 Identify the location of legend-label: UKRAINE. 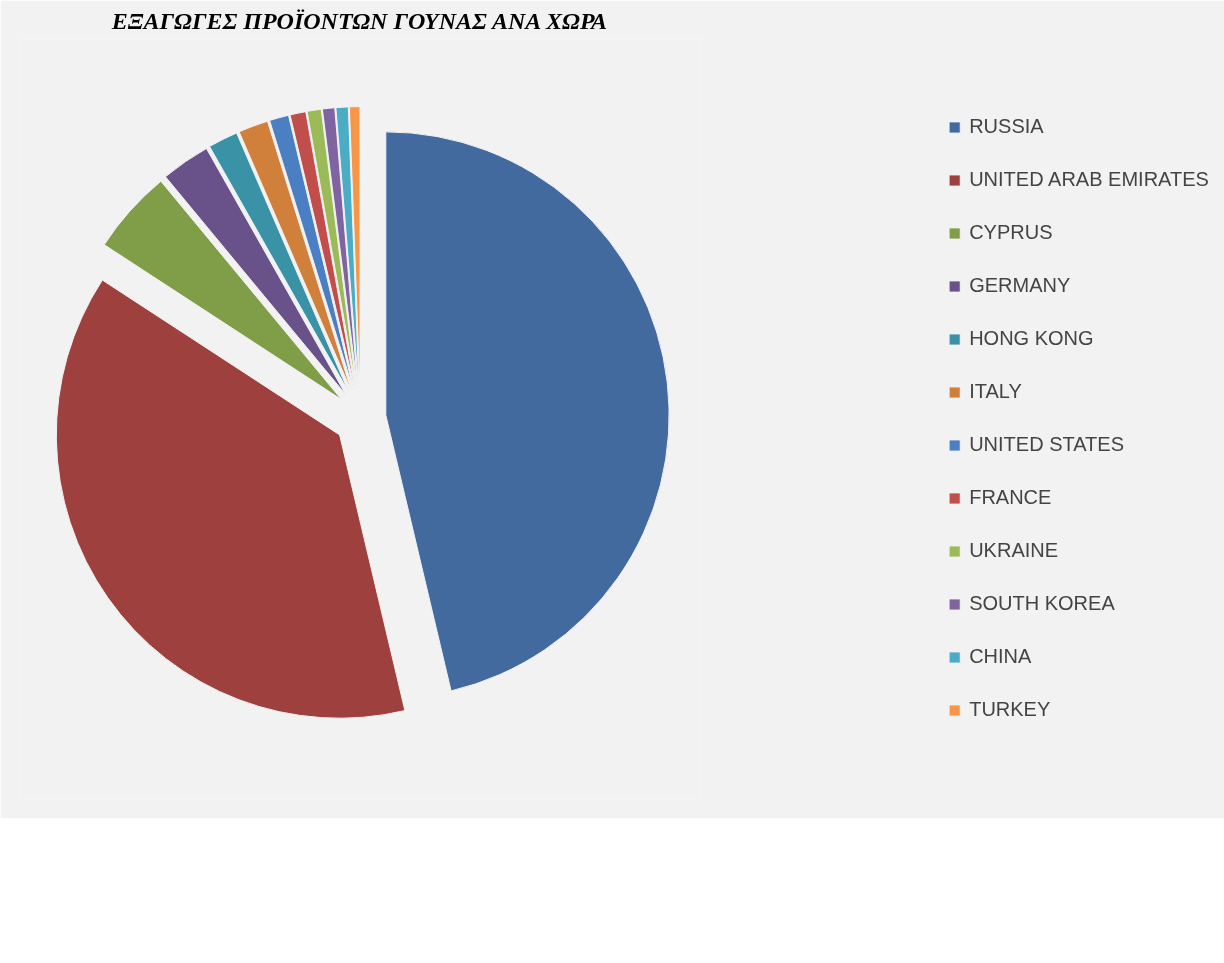
(1014, 550).